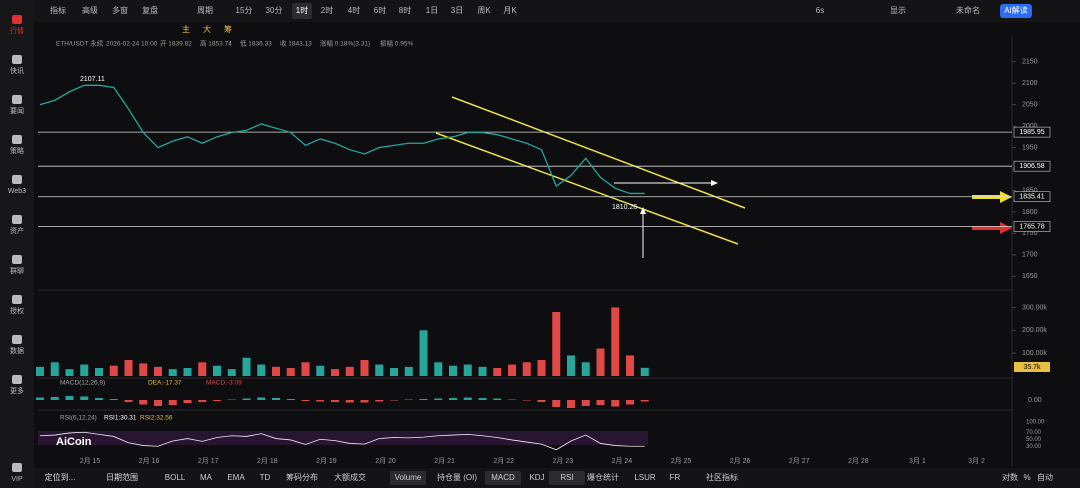 The image size is (1080, 488). I want to click on indicator-item: MACD, so click(503, 477).